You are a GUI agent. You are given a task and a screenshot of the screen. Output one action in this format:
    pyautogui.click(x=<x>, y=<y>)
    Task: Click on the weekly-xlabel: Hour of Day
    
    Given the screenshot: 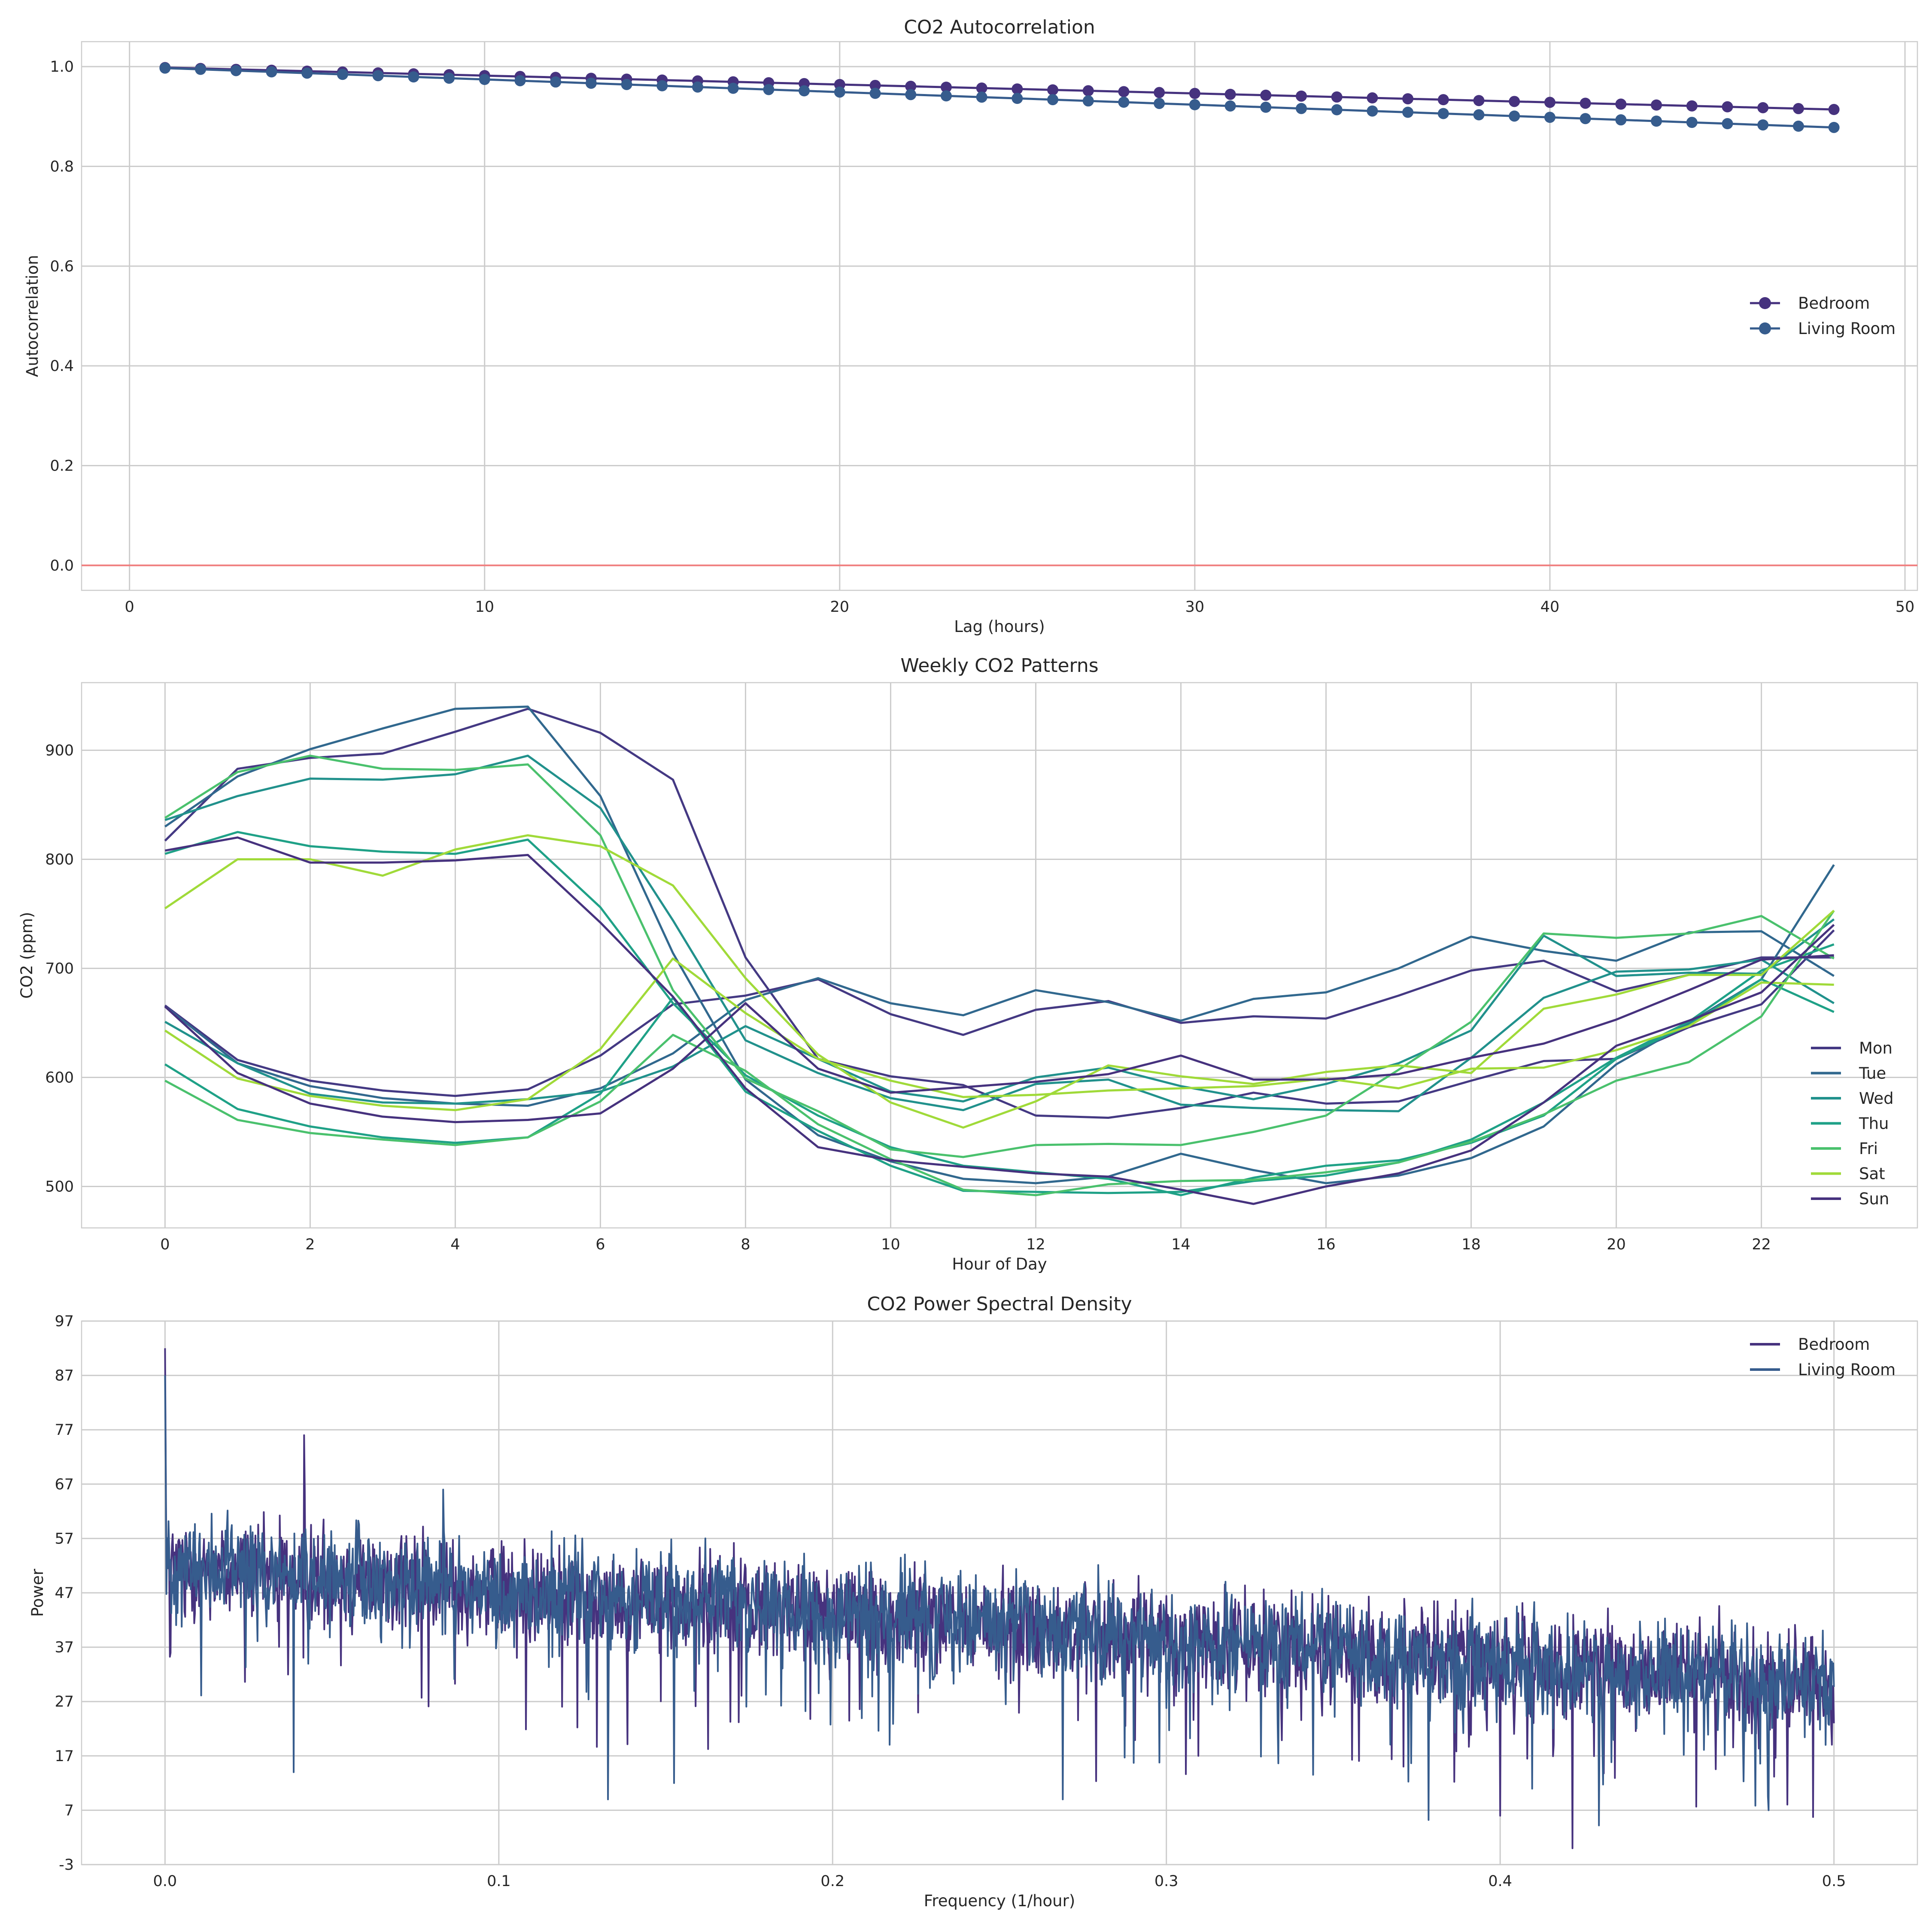 What is the action you would take?
    pyautogui.click(x=999, y=1264)
    